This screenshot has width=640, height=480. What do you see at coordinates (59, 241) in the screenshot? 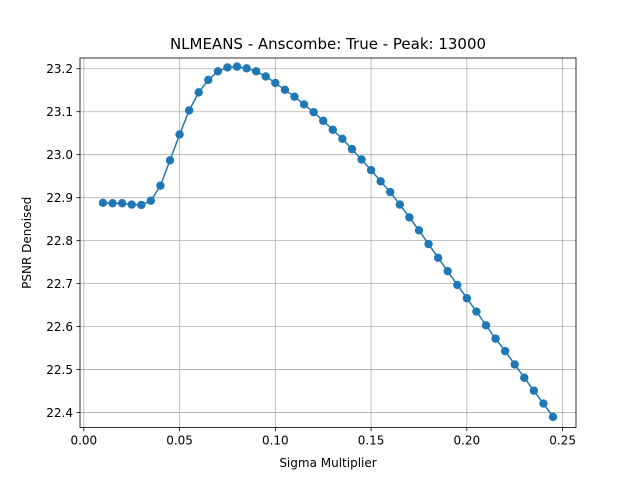
I see `y-tick-label: 22.8` at bounding box center [59, 241].